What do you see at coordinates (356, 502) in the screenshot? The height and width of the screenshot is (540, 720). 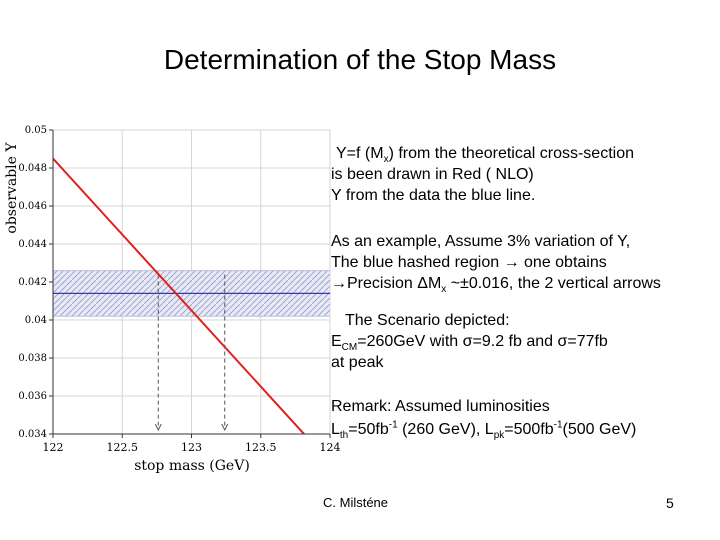 I see `footer-author: C. Milsténe` at bounding box center [356, 502].